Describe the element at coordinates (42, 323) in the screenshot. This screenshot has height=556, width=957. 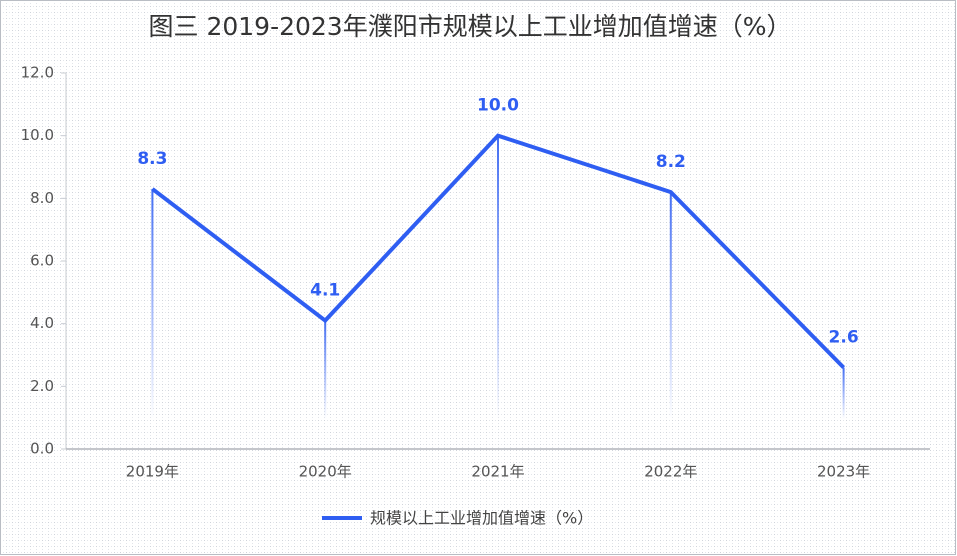
I see `y-tick-label: 4.0` at that location.